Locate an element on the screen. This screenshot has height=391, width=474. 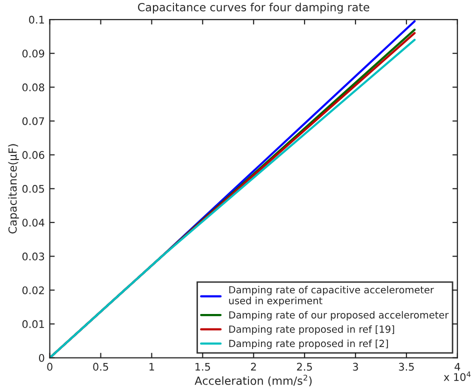
x-axis-title: Acceleration (mm/s$^{2}$) is located at coordinates (253, 380).